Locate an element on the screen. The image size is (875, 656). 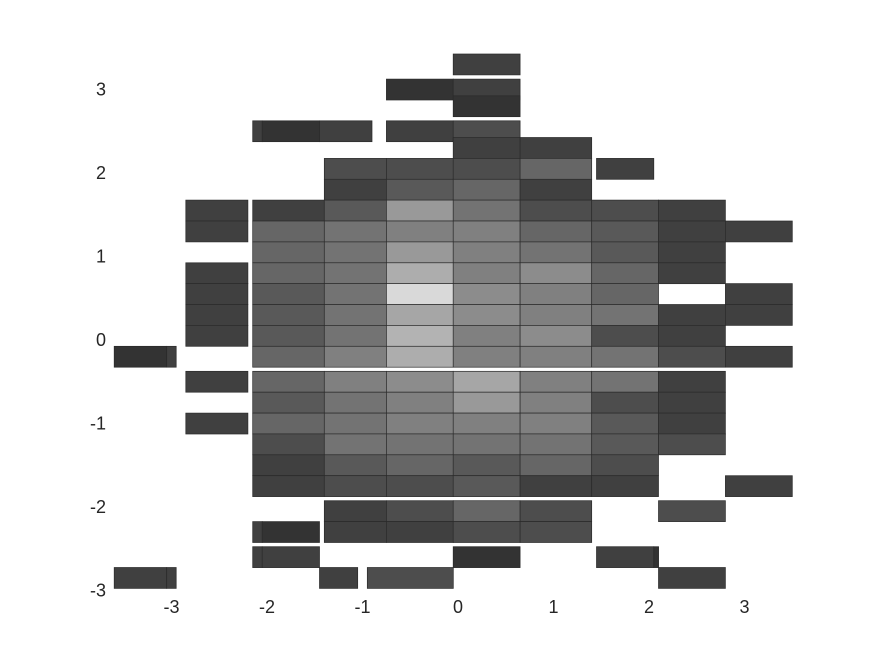
y-tick-label: -1 is located at coordinates (98, 424).